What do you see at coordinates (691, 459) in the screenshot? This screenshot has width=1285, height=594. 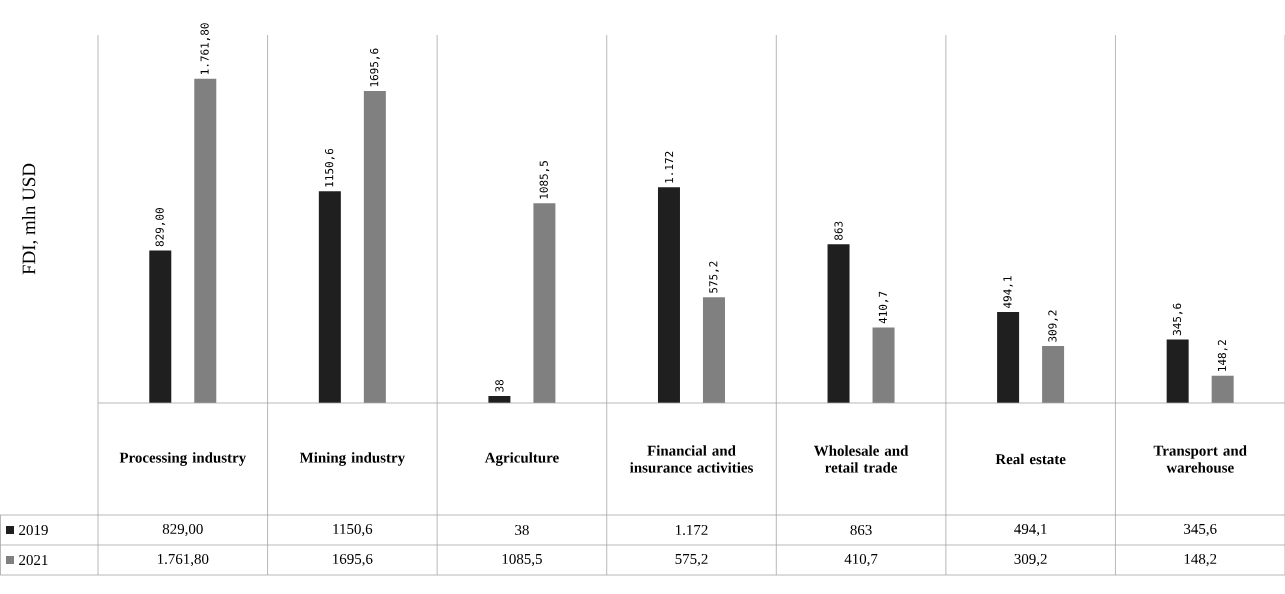 I see `x-tick-label: Financial and insurance activities` at bounding box center [691, 459].